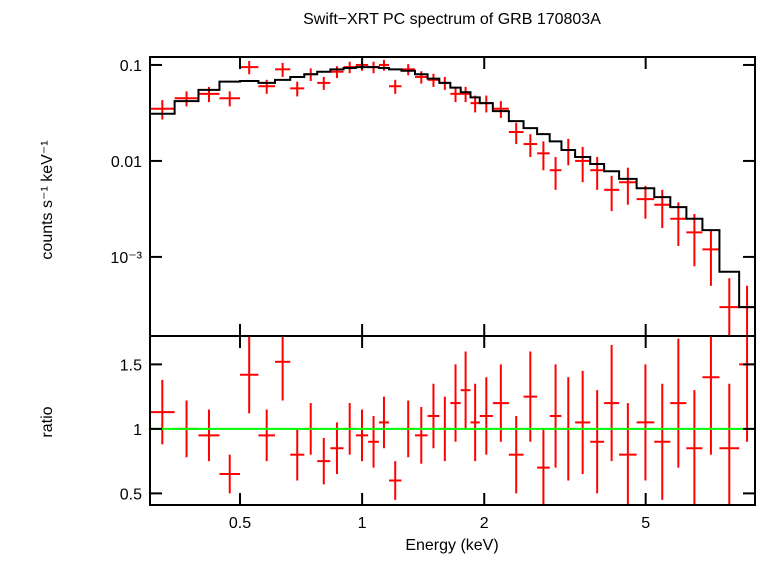 The image size is (758, 561). Describe the element at coordinates (126, 258) in the screenshot. I see `y-tick-label: 10⁻³` at that location.